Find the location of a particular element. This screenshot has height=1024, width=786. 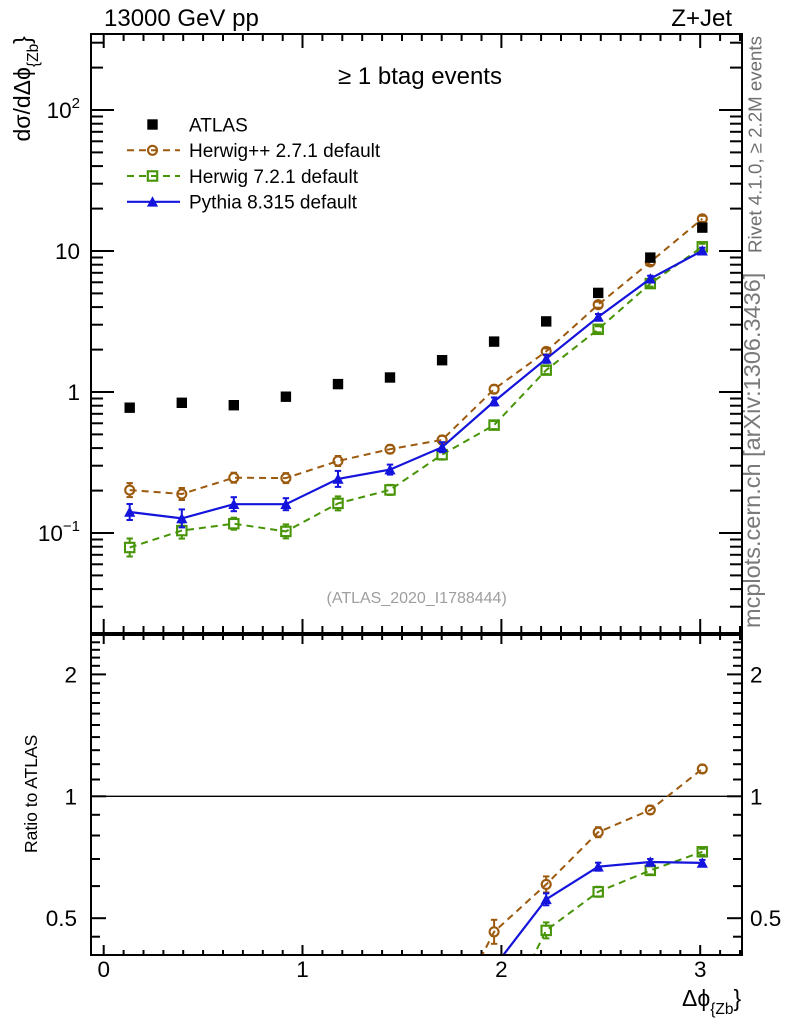

svg-text: Rivet 4.1.0, ≥ 2.2M events is located at coordinates (755, 144).